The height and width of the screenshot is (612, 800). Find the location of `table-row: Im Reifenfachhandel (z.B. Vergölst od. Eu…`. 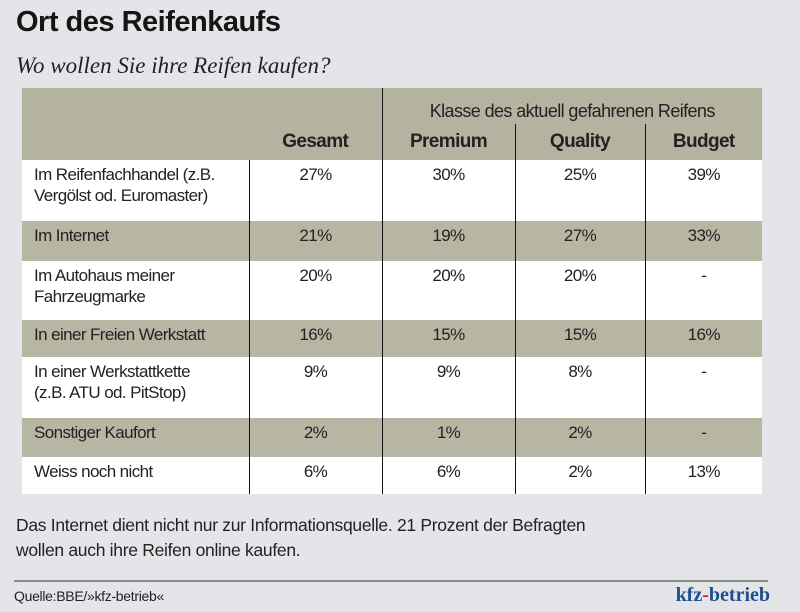

table-row: Im Reifenfachhandel (z.B. Vergölst od. Eu… is located at coordinates (392, 190).